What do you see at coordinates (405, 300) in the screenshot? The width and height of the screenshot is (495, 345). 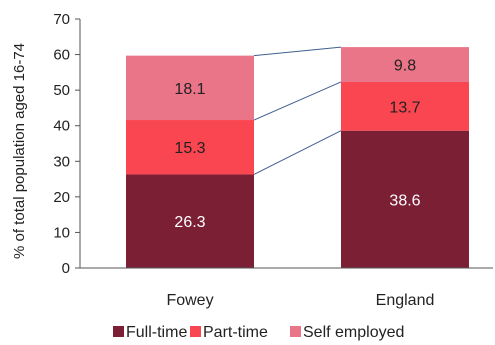 I see `category-label: England` at bounding box center [405, 300].